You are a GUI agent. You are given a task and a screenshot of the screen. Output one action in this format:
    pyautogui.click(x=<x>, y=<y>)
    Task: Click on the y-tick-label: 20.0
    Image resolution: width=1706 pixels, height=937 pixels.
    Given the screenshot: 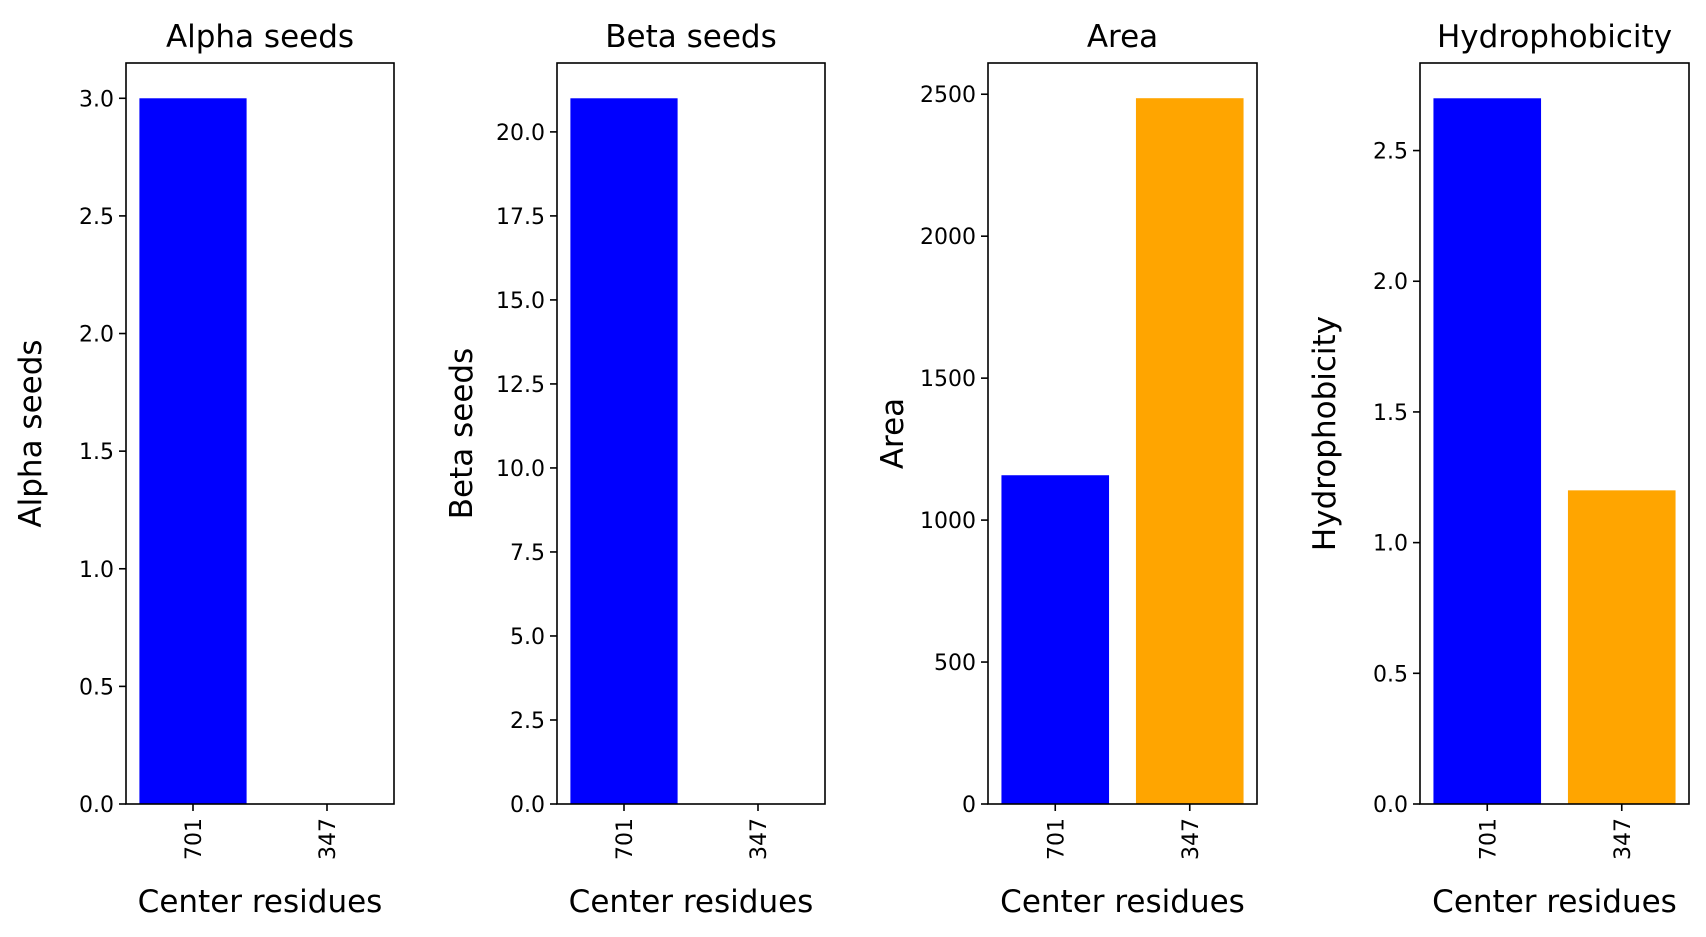 What is the action you would take?
    pyautogui.click(x=520, y=133)
    